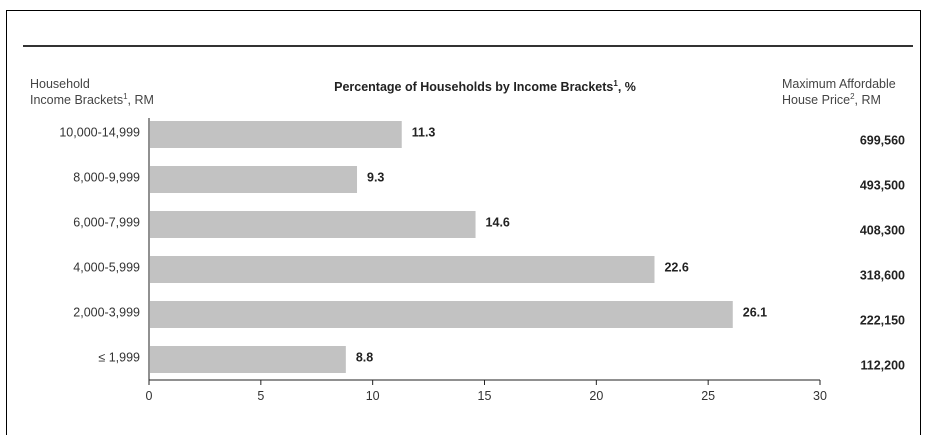 This screenshot has height=437, width=930. What do you see at coordinates (375, 178) in the screenshot?
I see `bar-value-label: 9.3` at bounding box center [375, 178].